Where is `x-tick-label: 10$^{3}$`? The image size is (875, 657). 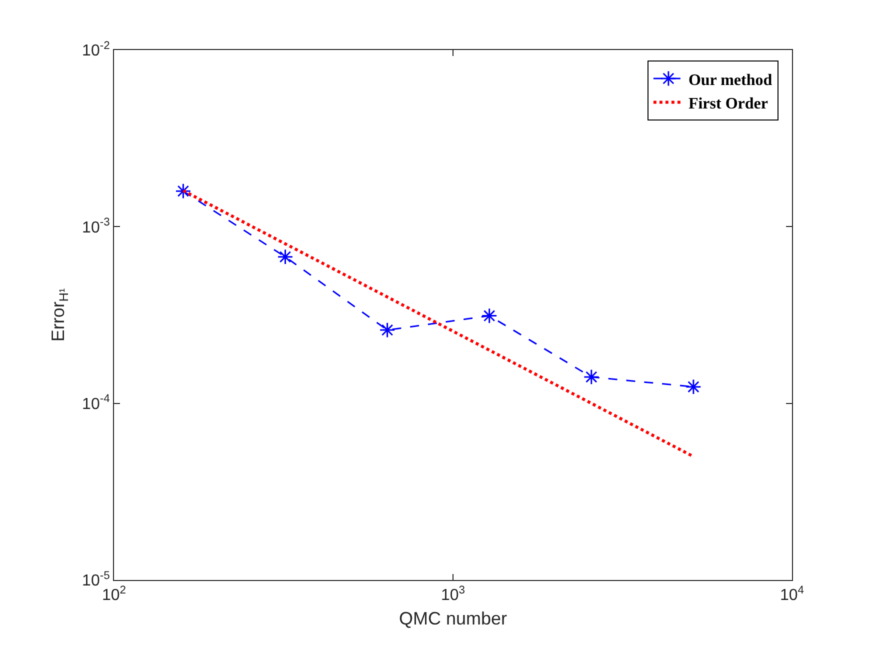 x-tick-label: 10$^{3}$ is located at coordinates (453, 594).